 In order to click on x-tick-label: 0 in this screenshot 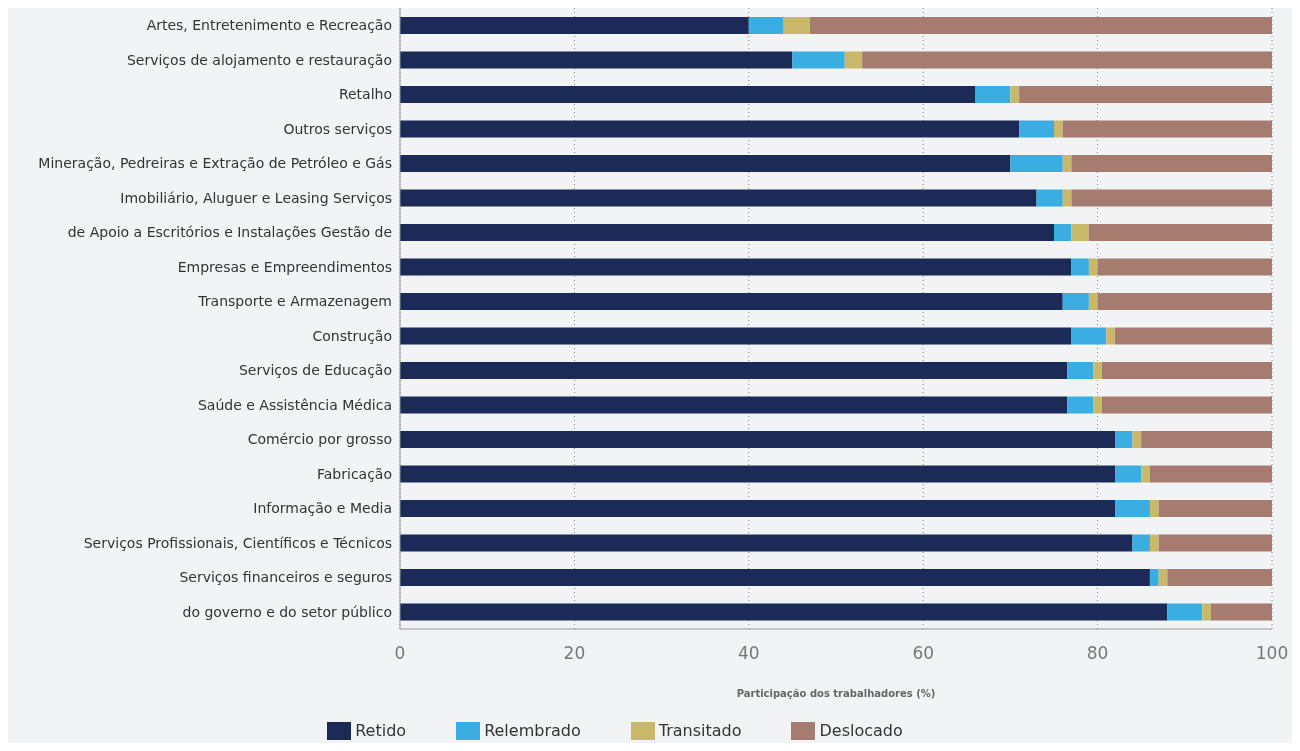, I will do `click(400, 653)`.